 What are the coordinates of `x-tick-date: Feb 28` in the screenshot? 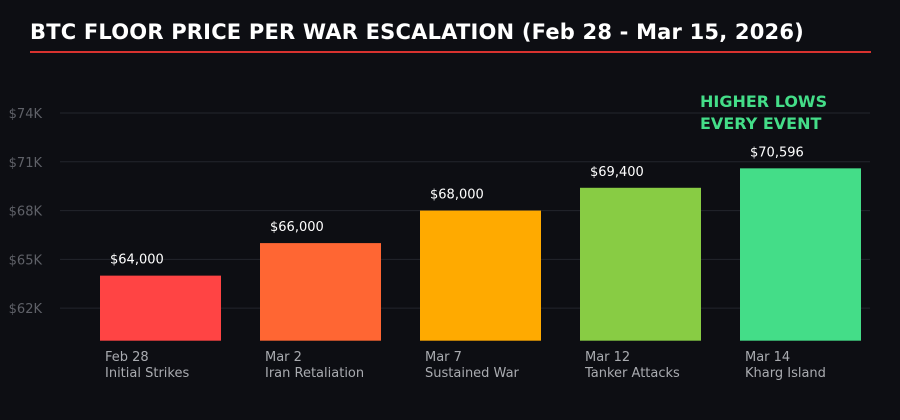 It's located at (127, 357).